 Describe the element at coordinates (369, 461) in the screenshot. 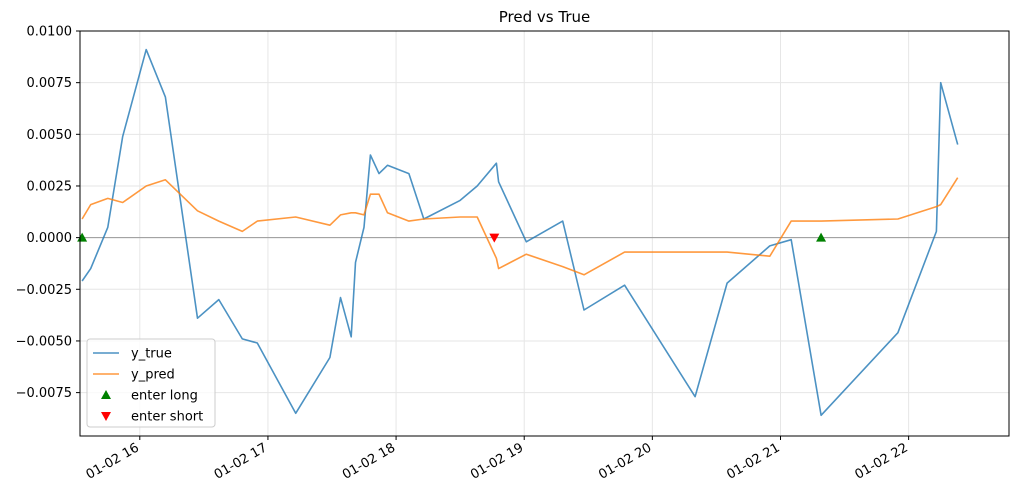

I see `x-tick-label: 01-02 18` at that location.